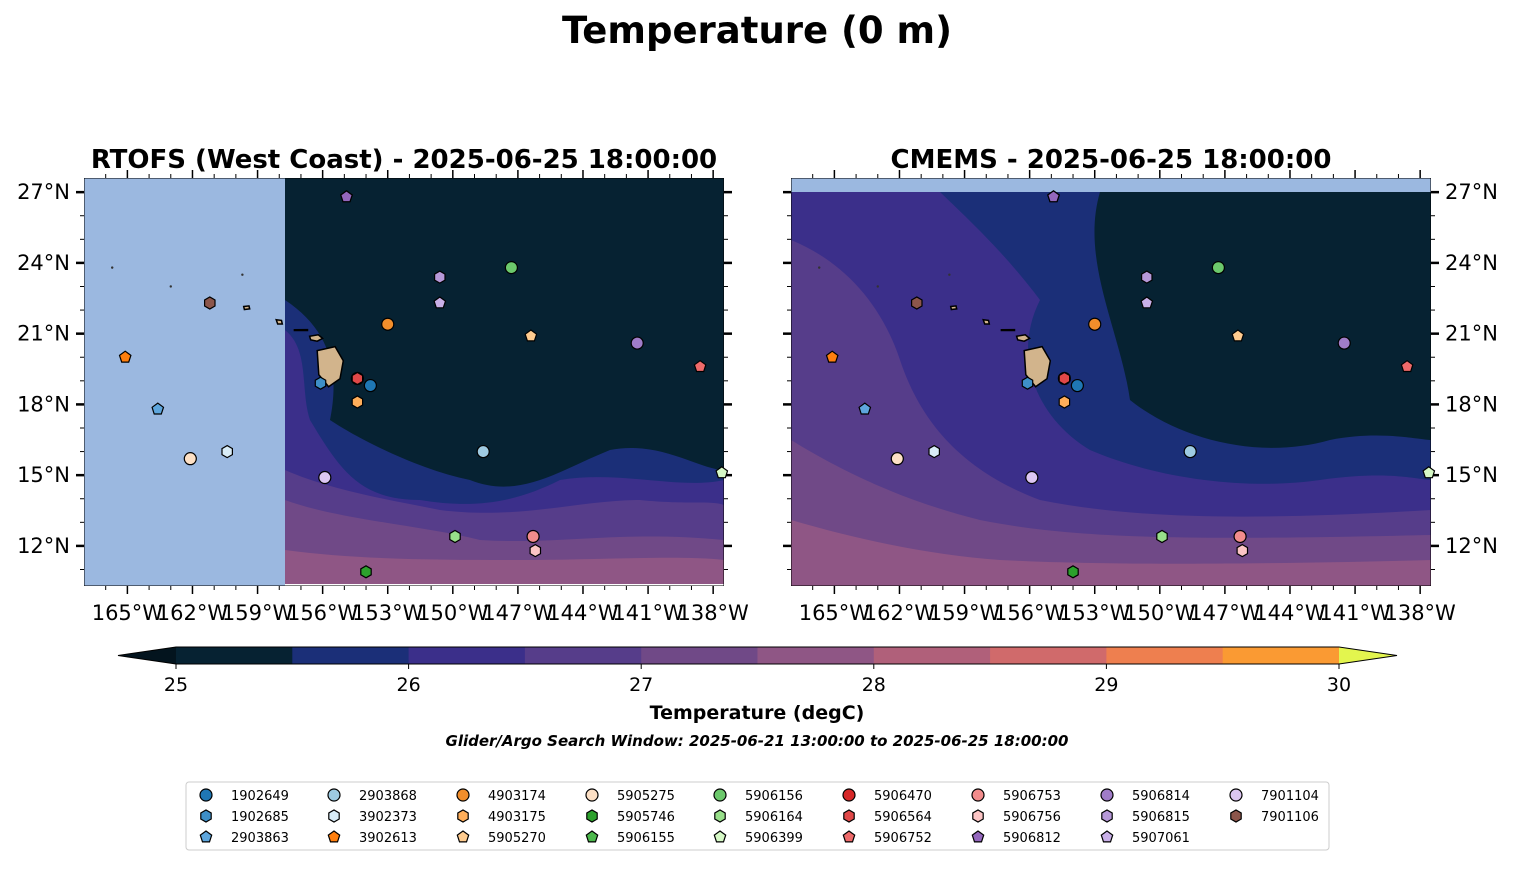  Describe the element at coordinates (388, 796) in the screenshot. I see `legend-label-2903868: 2903868` at that location.